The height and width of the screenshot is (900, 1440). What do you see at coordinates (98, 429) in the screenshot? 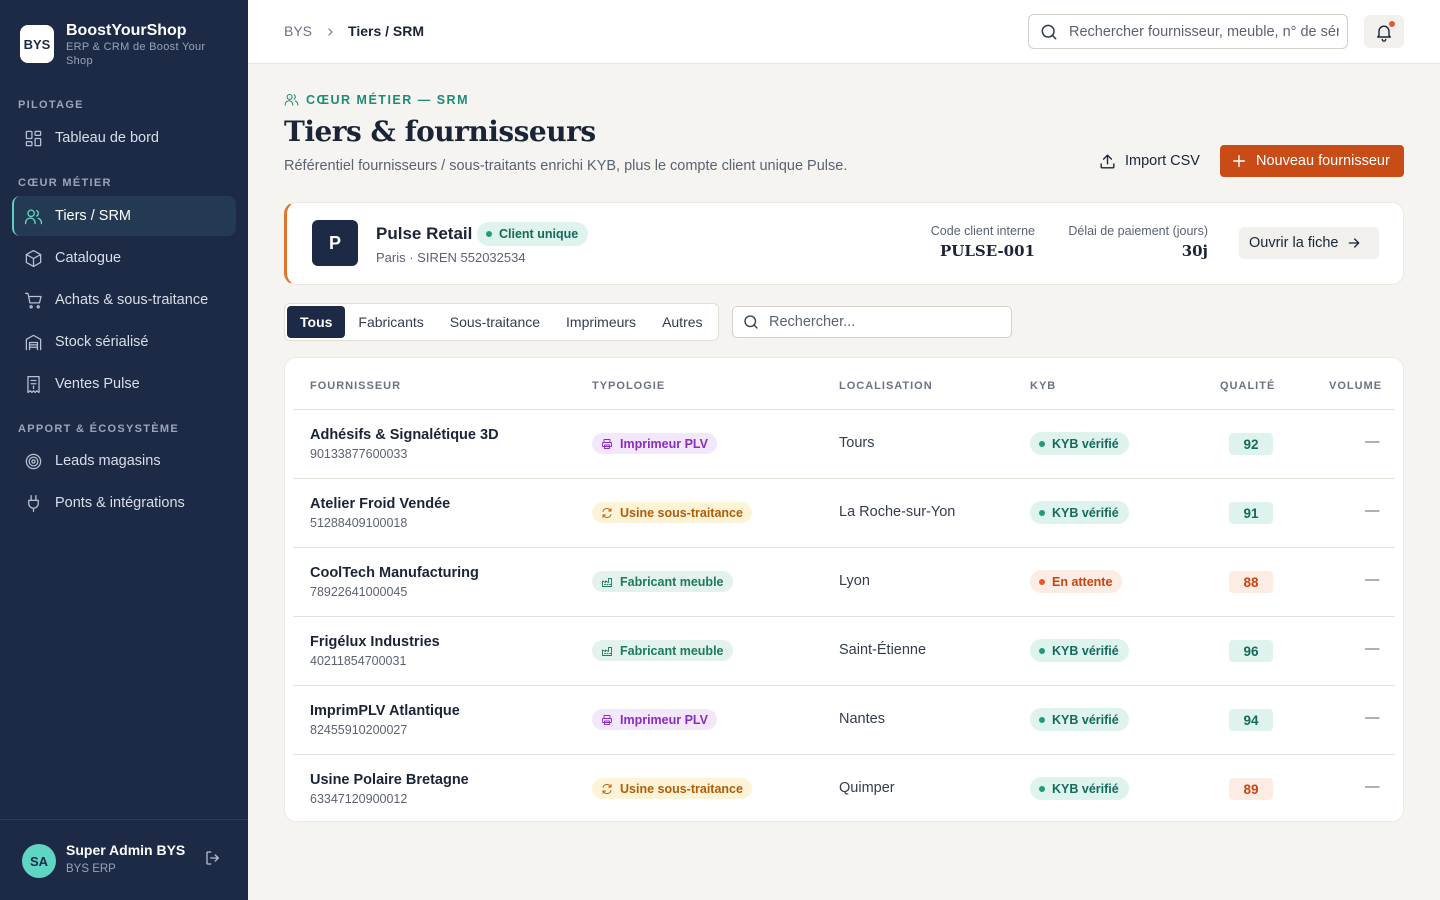
I see `nav-section-apport: APPORT & ÉCOSYSTÈME` at bounding box center [98, 429].